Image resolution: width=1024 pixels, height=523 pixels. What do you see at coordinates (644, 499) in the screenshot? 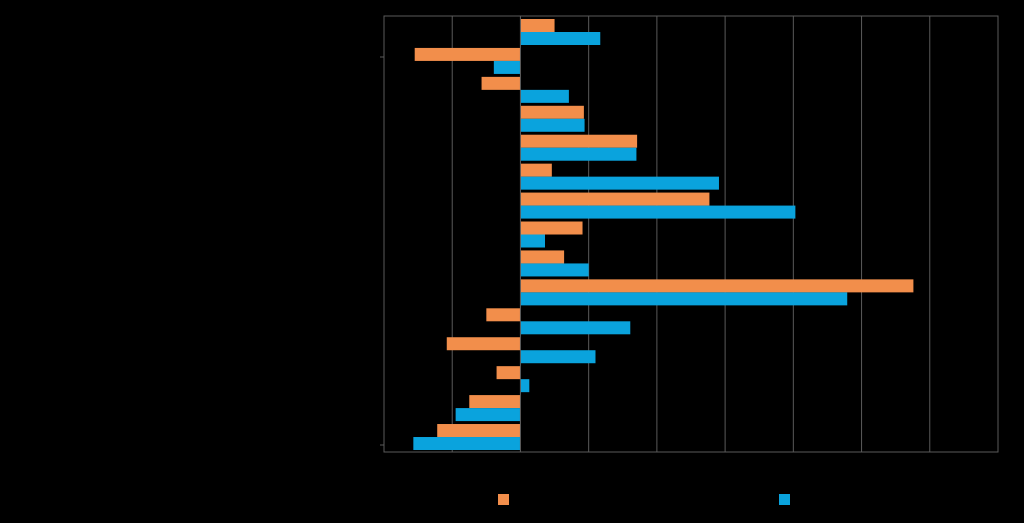
I see `legend` at bounding box center [644, 499].